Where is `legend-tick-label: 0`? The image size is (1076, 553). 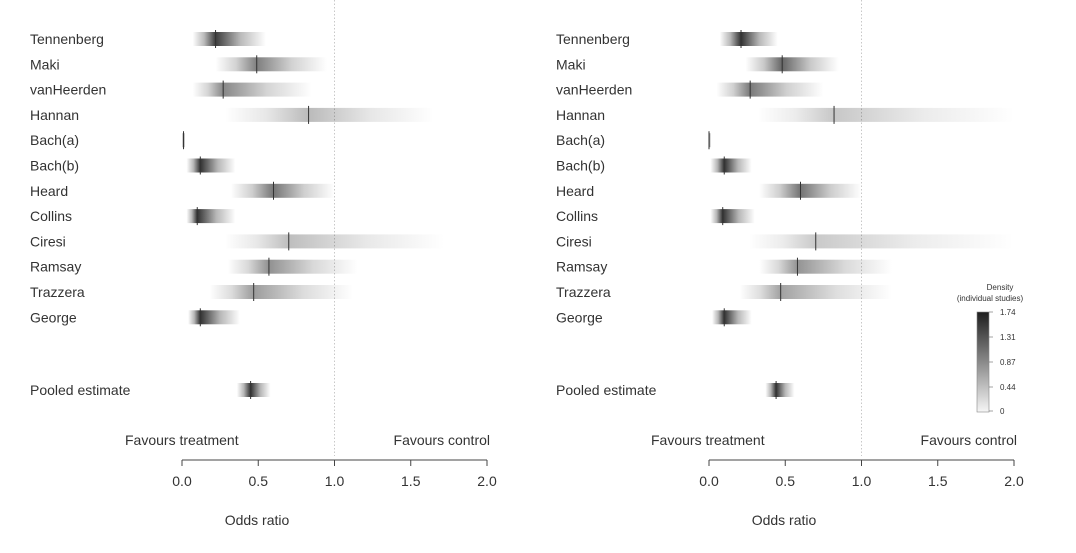 legend-tick-label: 0 is located at coordinates (1002, 411).